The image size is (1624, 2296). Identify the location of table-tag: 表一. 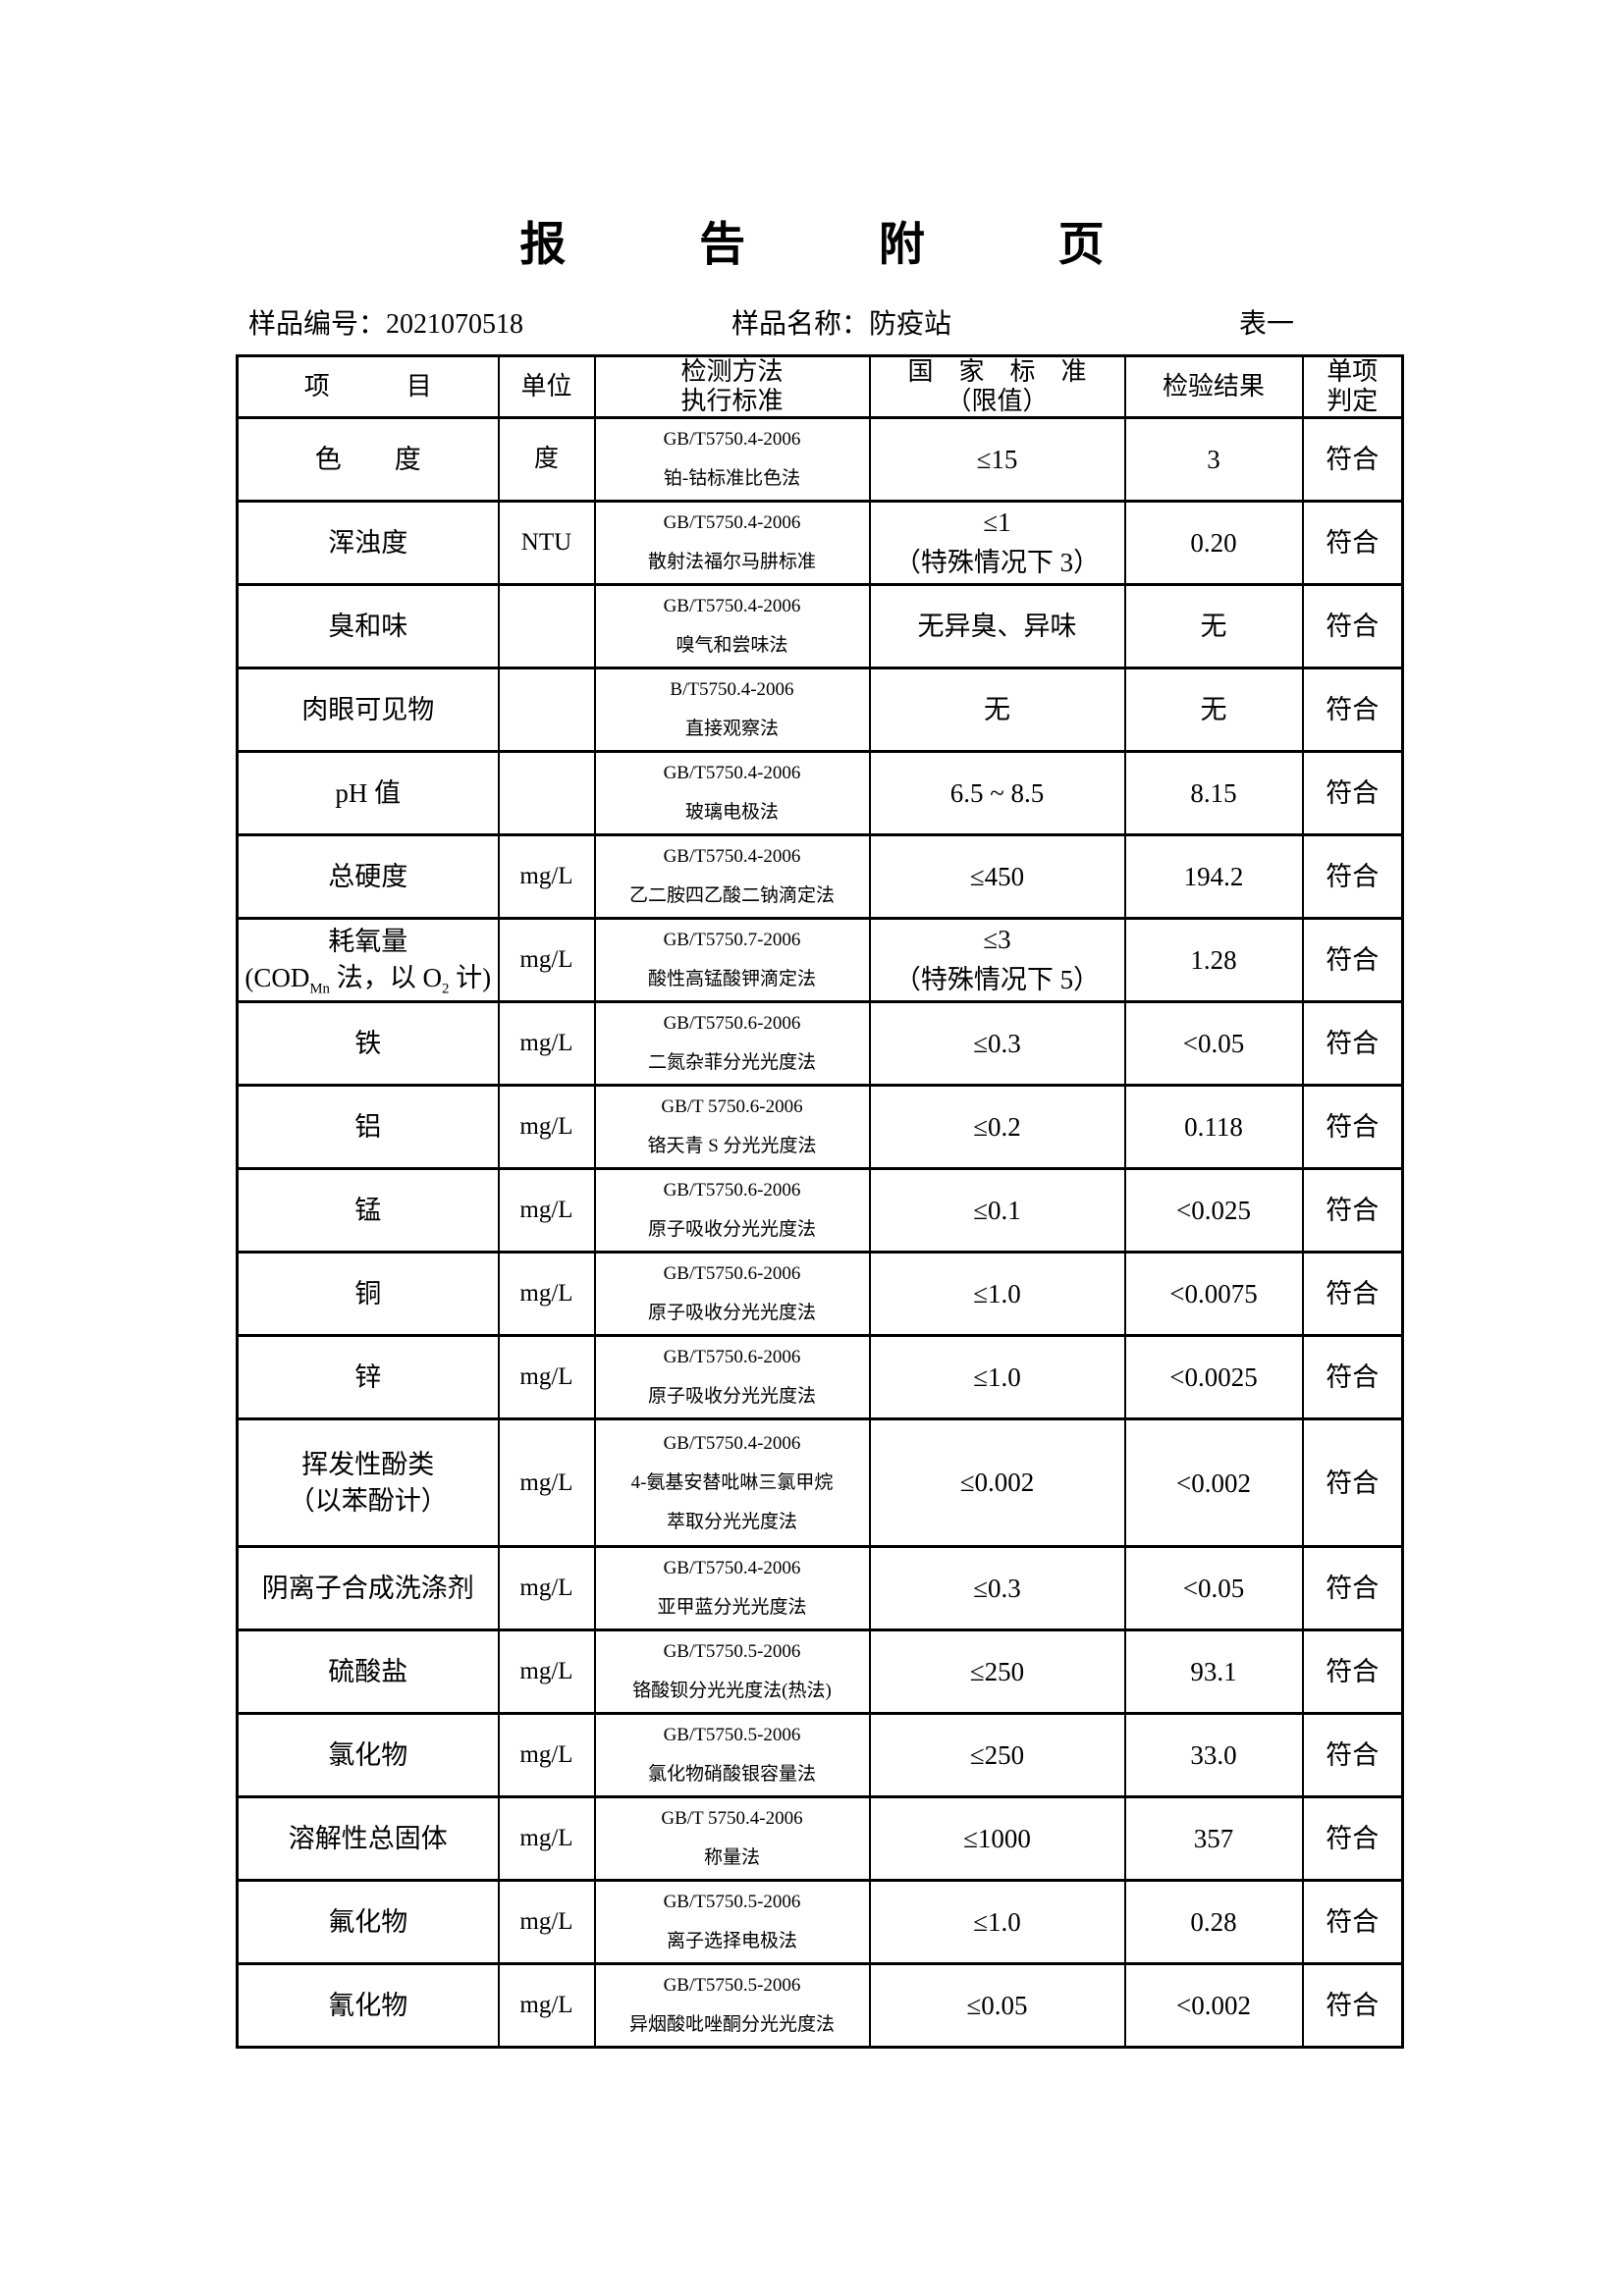
(1267, 324).